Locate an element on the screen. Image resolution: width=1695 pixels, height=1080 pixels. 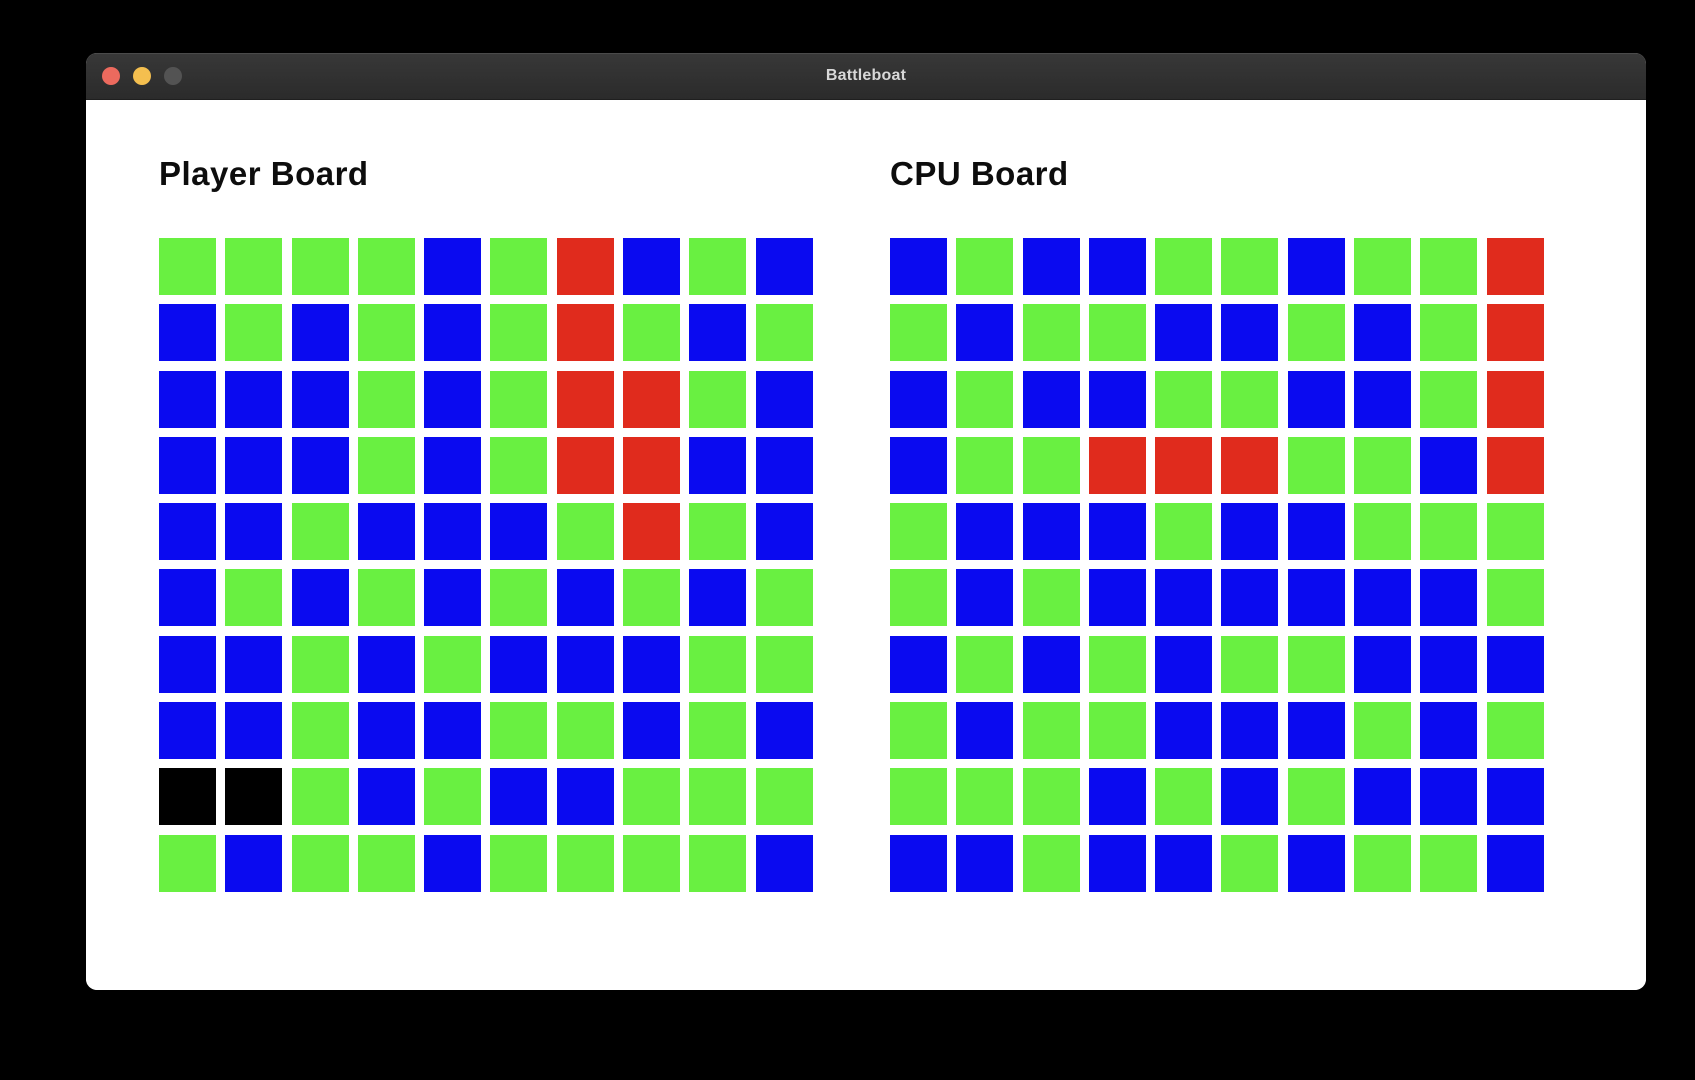
cpu-cell-r7-c8 is located at coordinates (1383, 664).